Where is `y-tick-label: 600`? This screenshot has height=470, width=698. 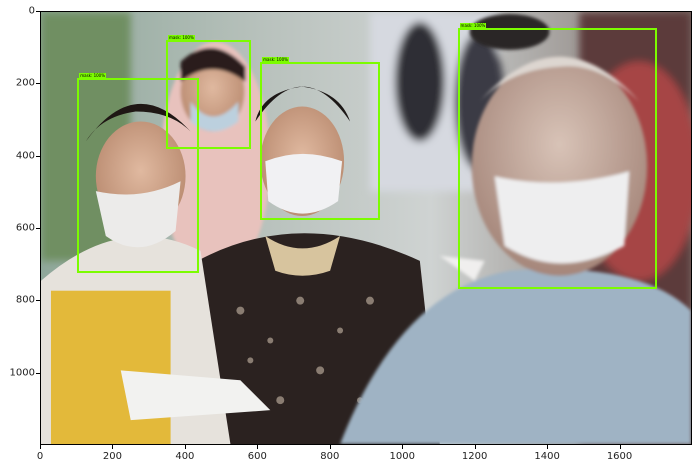 y-tick-label: 600 is located at coordinates (25, 228).